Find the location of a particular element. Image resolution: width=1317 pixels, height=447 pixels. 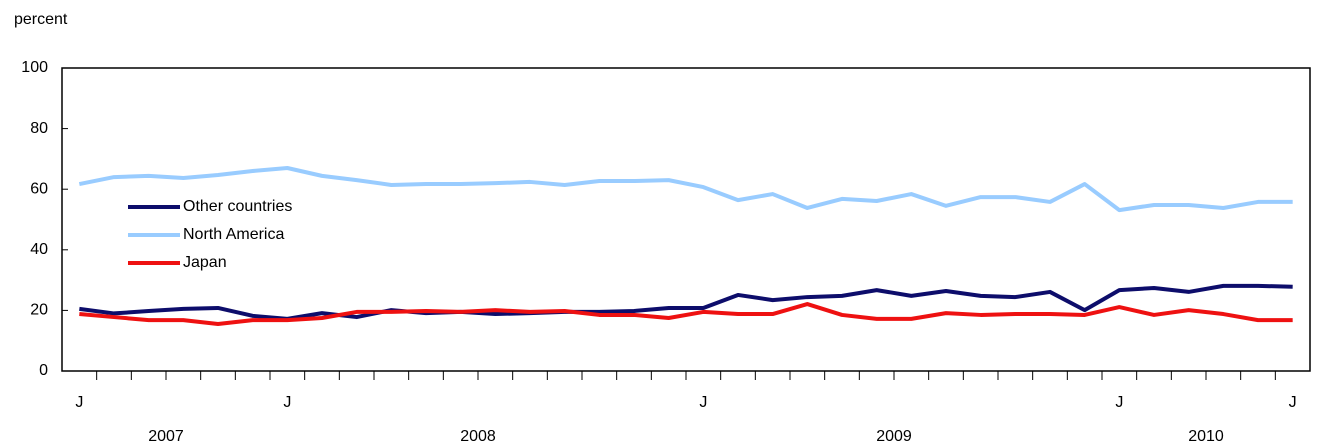

y-axis-label: percent is located at coordinates (41, 19).